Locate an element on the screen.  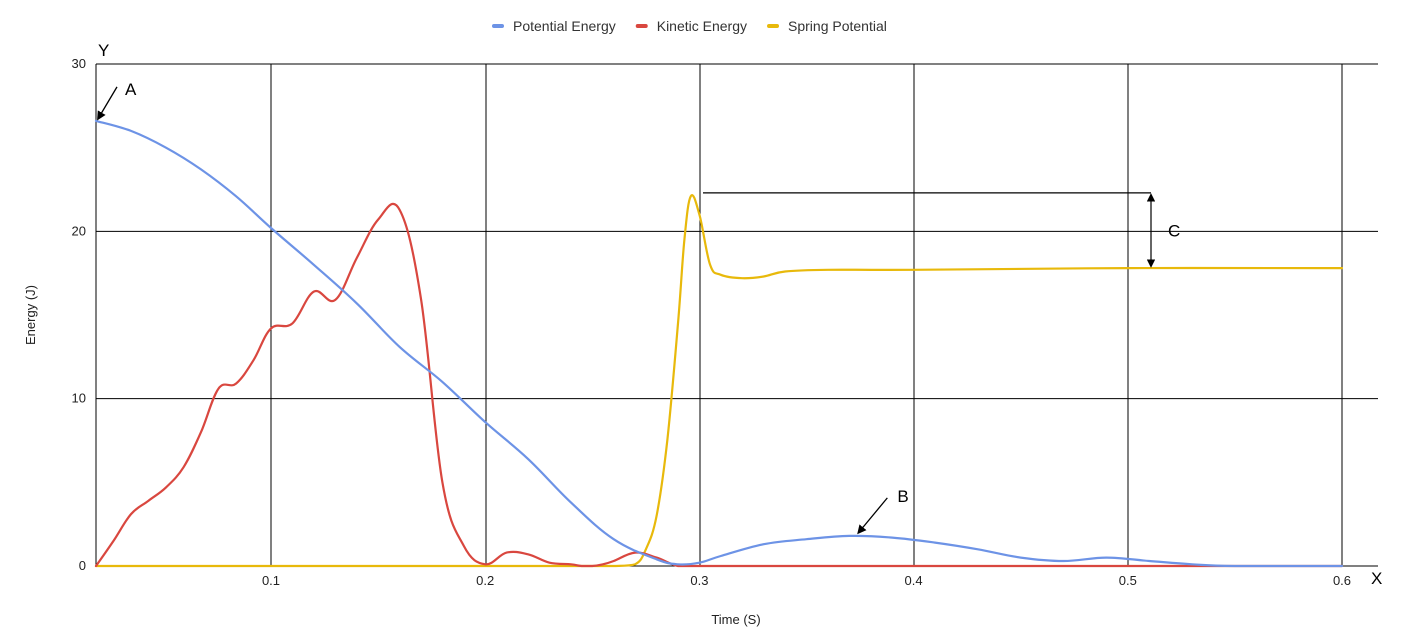
y-axis-letter: Y is located at coordinates (103, 50).